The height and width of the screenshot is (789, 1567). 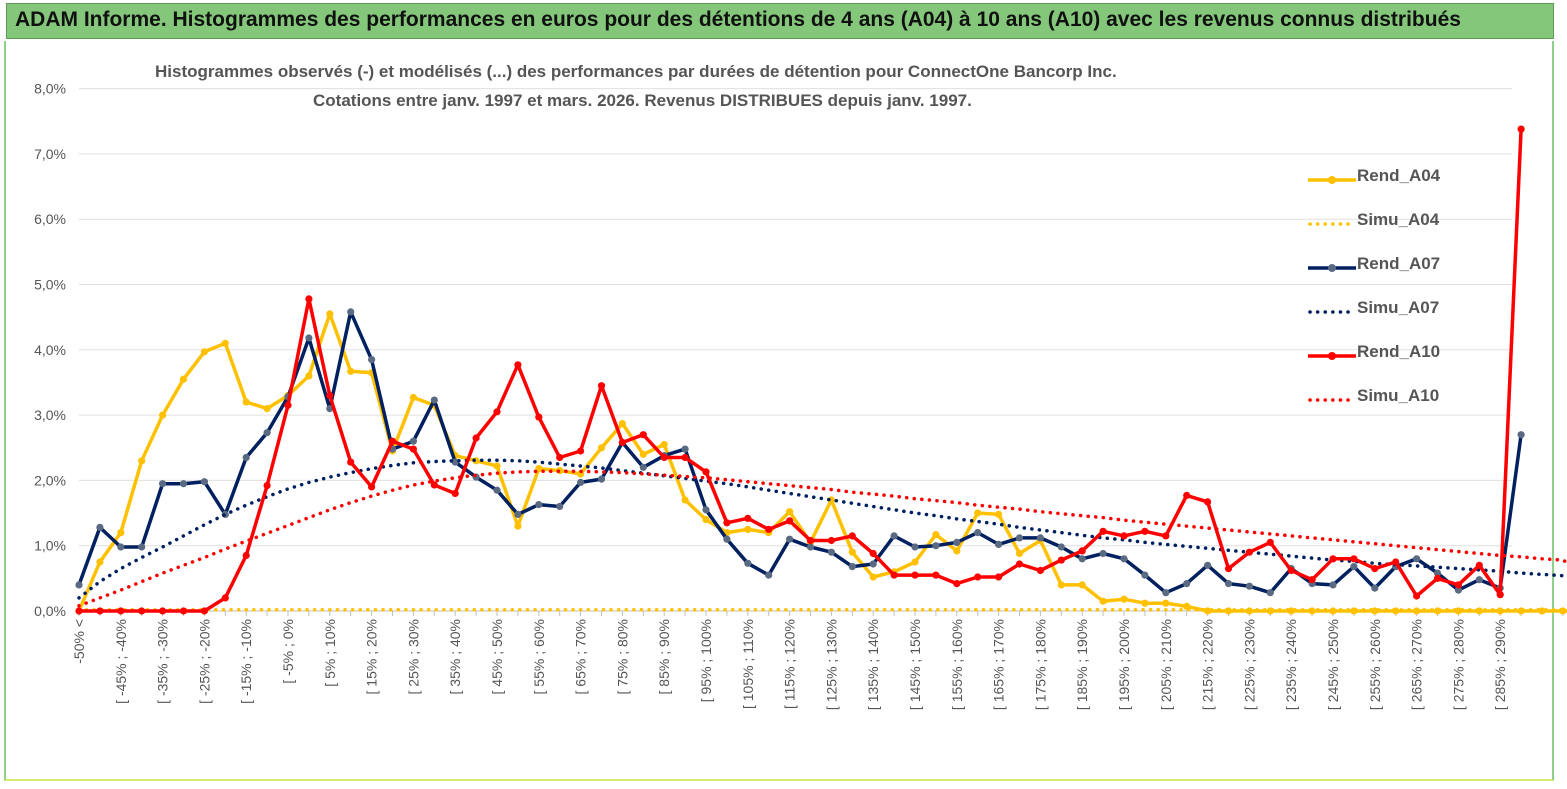 What do you see at coordinates (748, 664) in the screenshot?
I see `x-tick-label: [ 105% ; 110%` at bounding box center [748, 664].